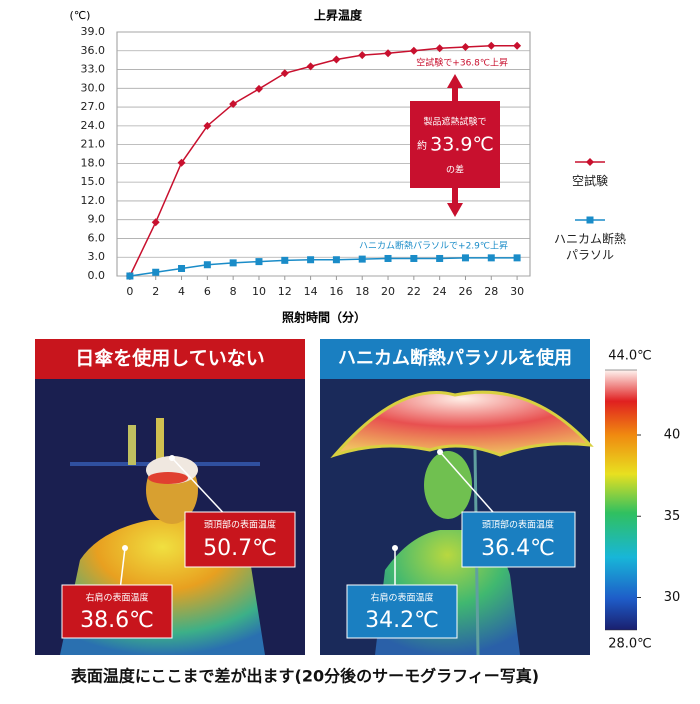 Image resolution: width=700 pixels, height=704 pixels. What do you see at coordinates (207, 291) in the screenshot?
I see `x-tick-label: 6` at bounding box center [207, 291].